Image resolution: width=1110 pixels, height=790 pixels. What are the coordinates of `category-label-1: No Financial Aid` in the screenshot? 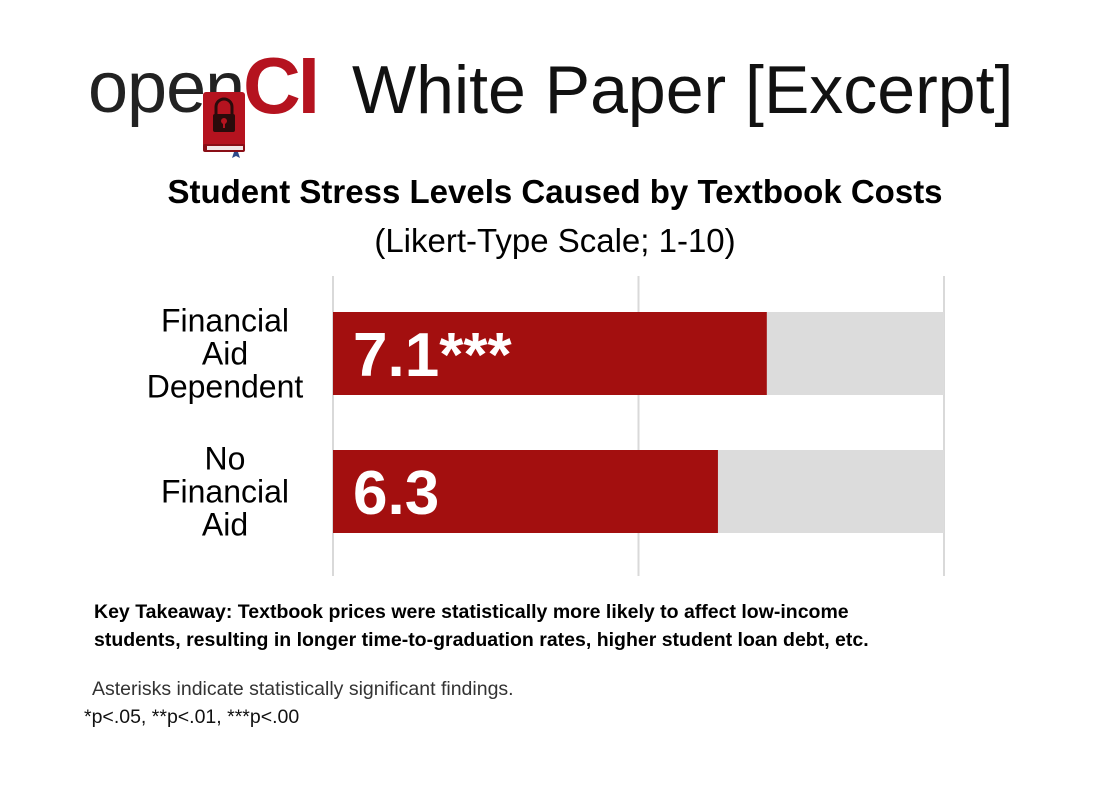 It's located at (225, 492).